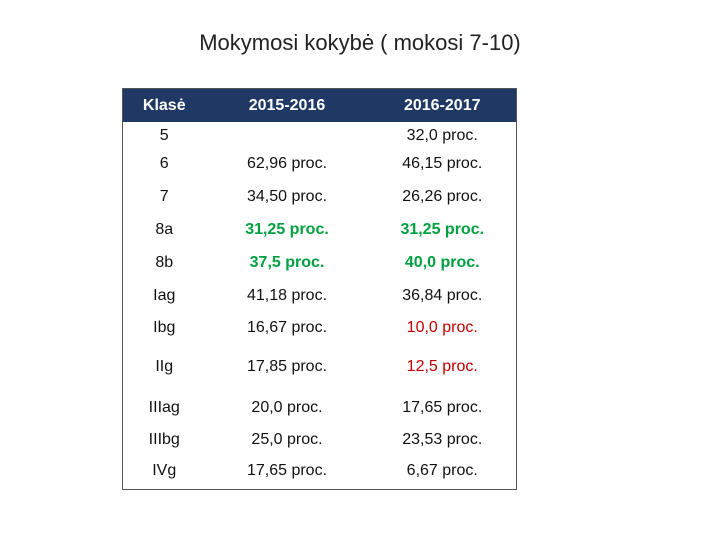 This screenshot has width=720, height=540. What do you see at coordinates (164, 196) in the screenshot?
I see `cell: 7` at bounding box center [164, 196].